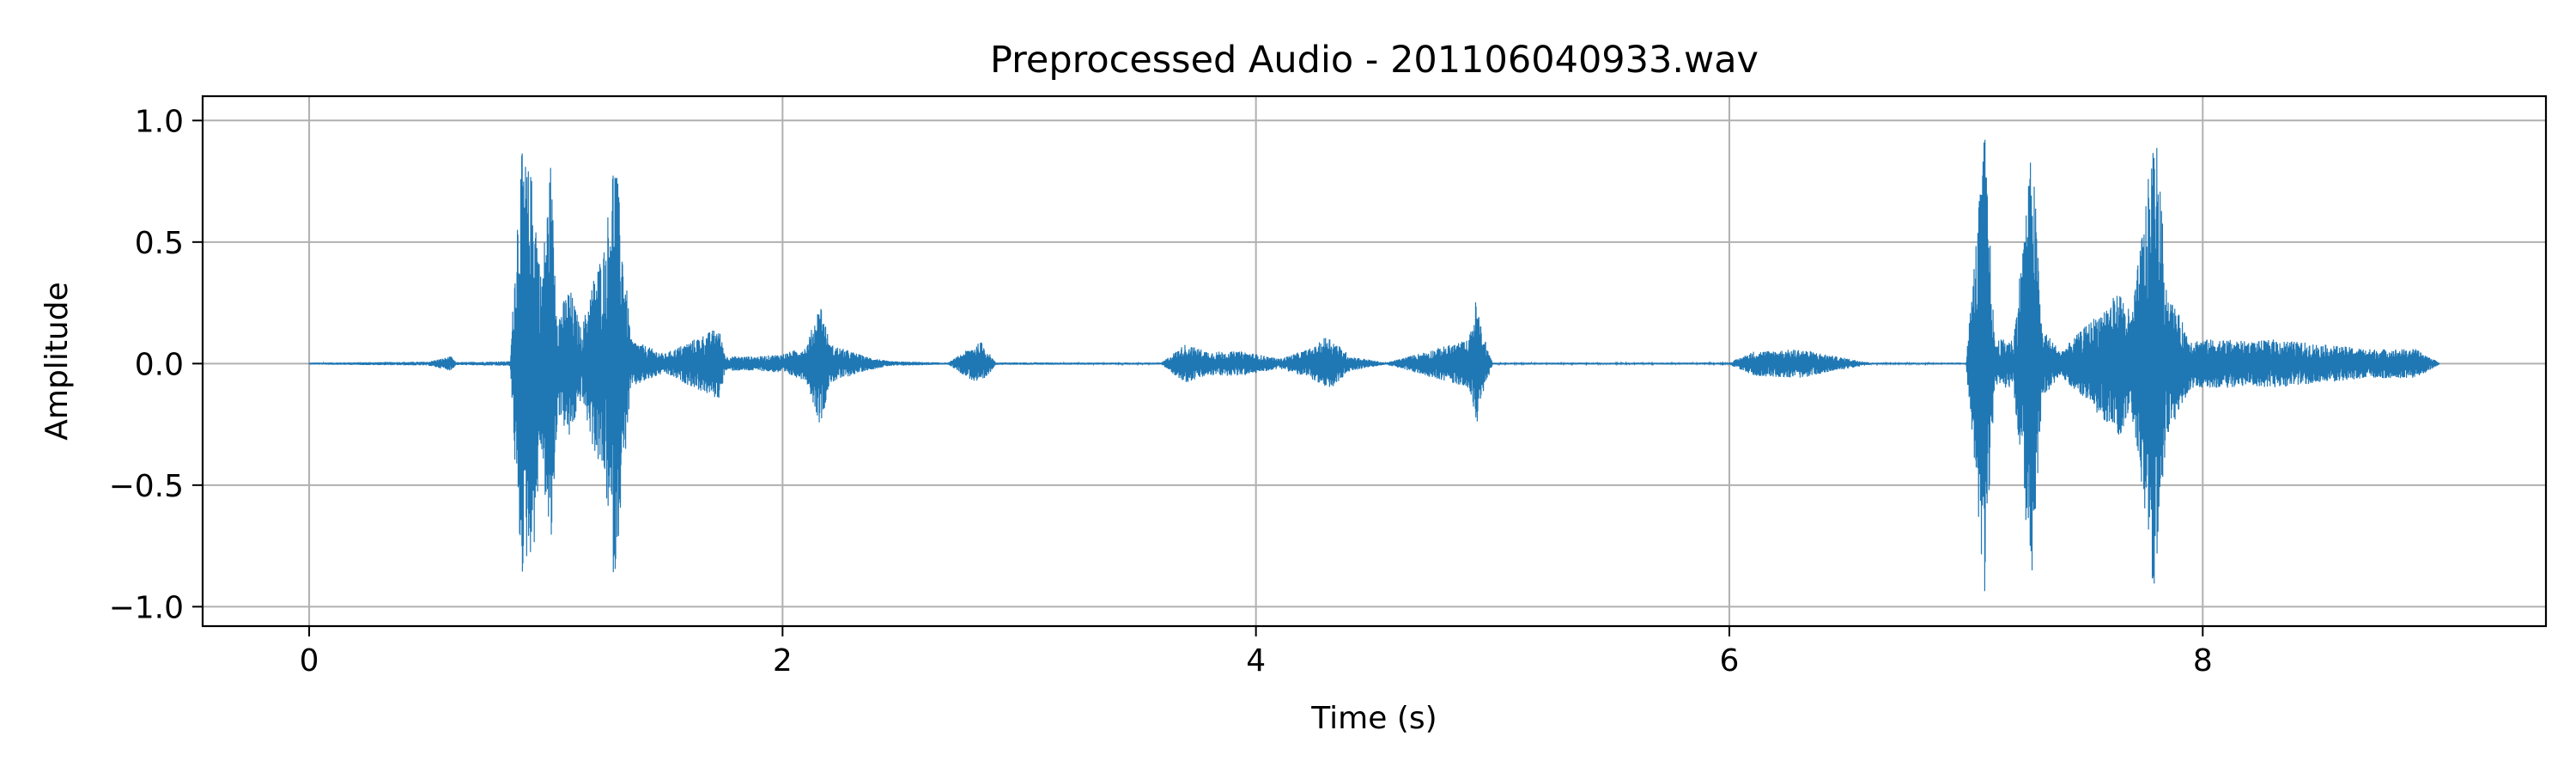 The image size is (2576, 773). What do you see at coordinates (1374, 60) in the screenshot?
I see `chart-title: Preprocessed Audio - 201106040933.wav` at bounding box center [1374, 60].